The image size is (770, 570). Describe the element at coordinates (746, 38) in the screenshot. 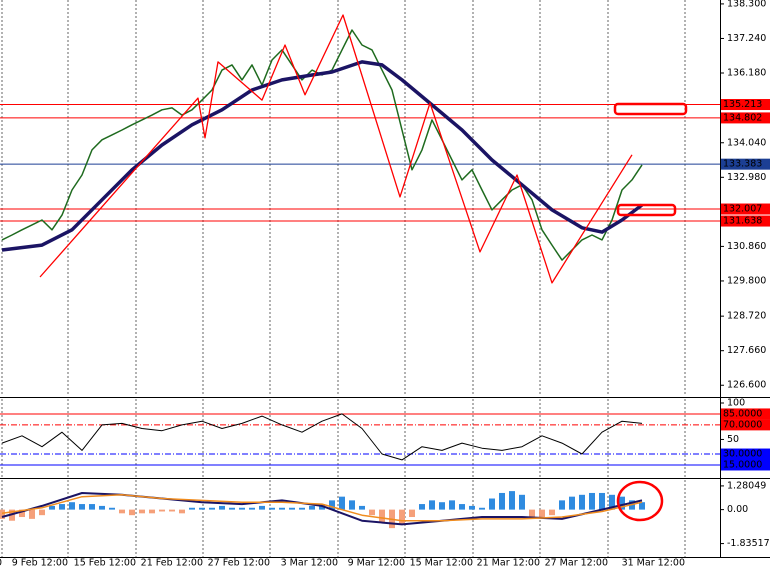

I see `y-tick-label: 137.240` at that location.